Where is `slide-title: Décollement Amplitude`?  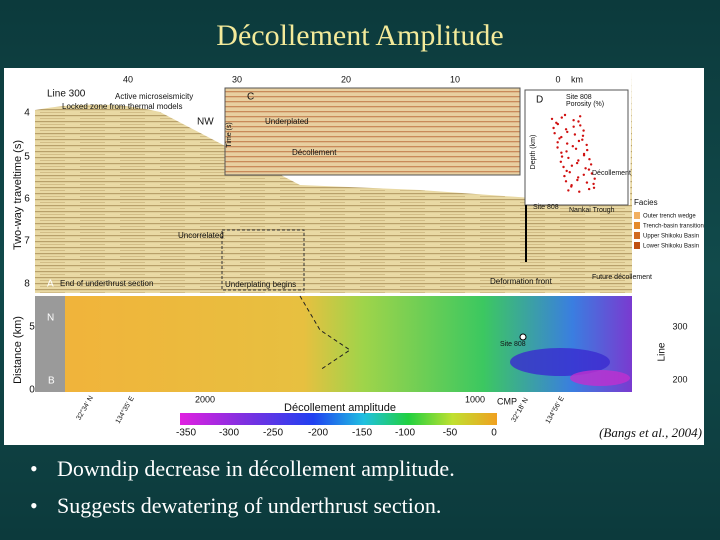 slide-title: Décollement Amplitude is located at coordinates (359, 35).